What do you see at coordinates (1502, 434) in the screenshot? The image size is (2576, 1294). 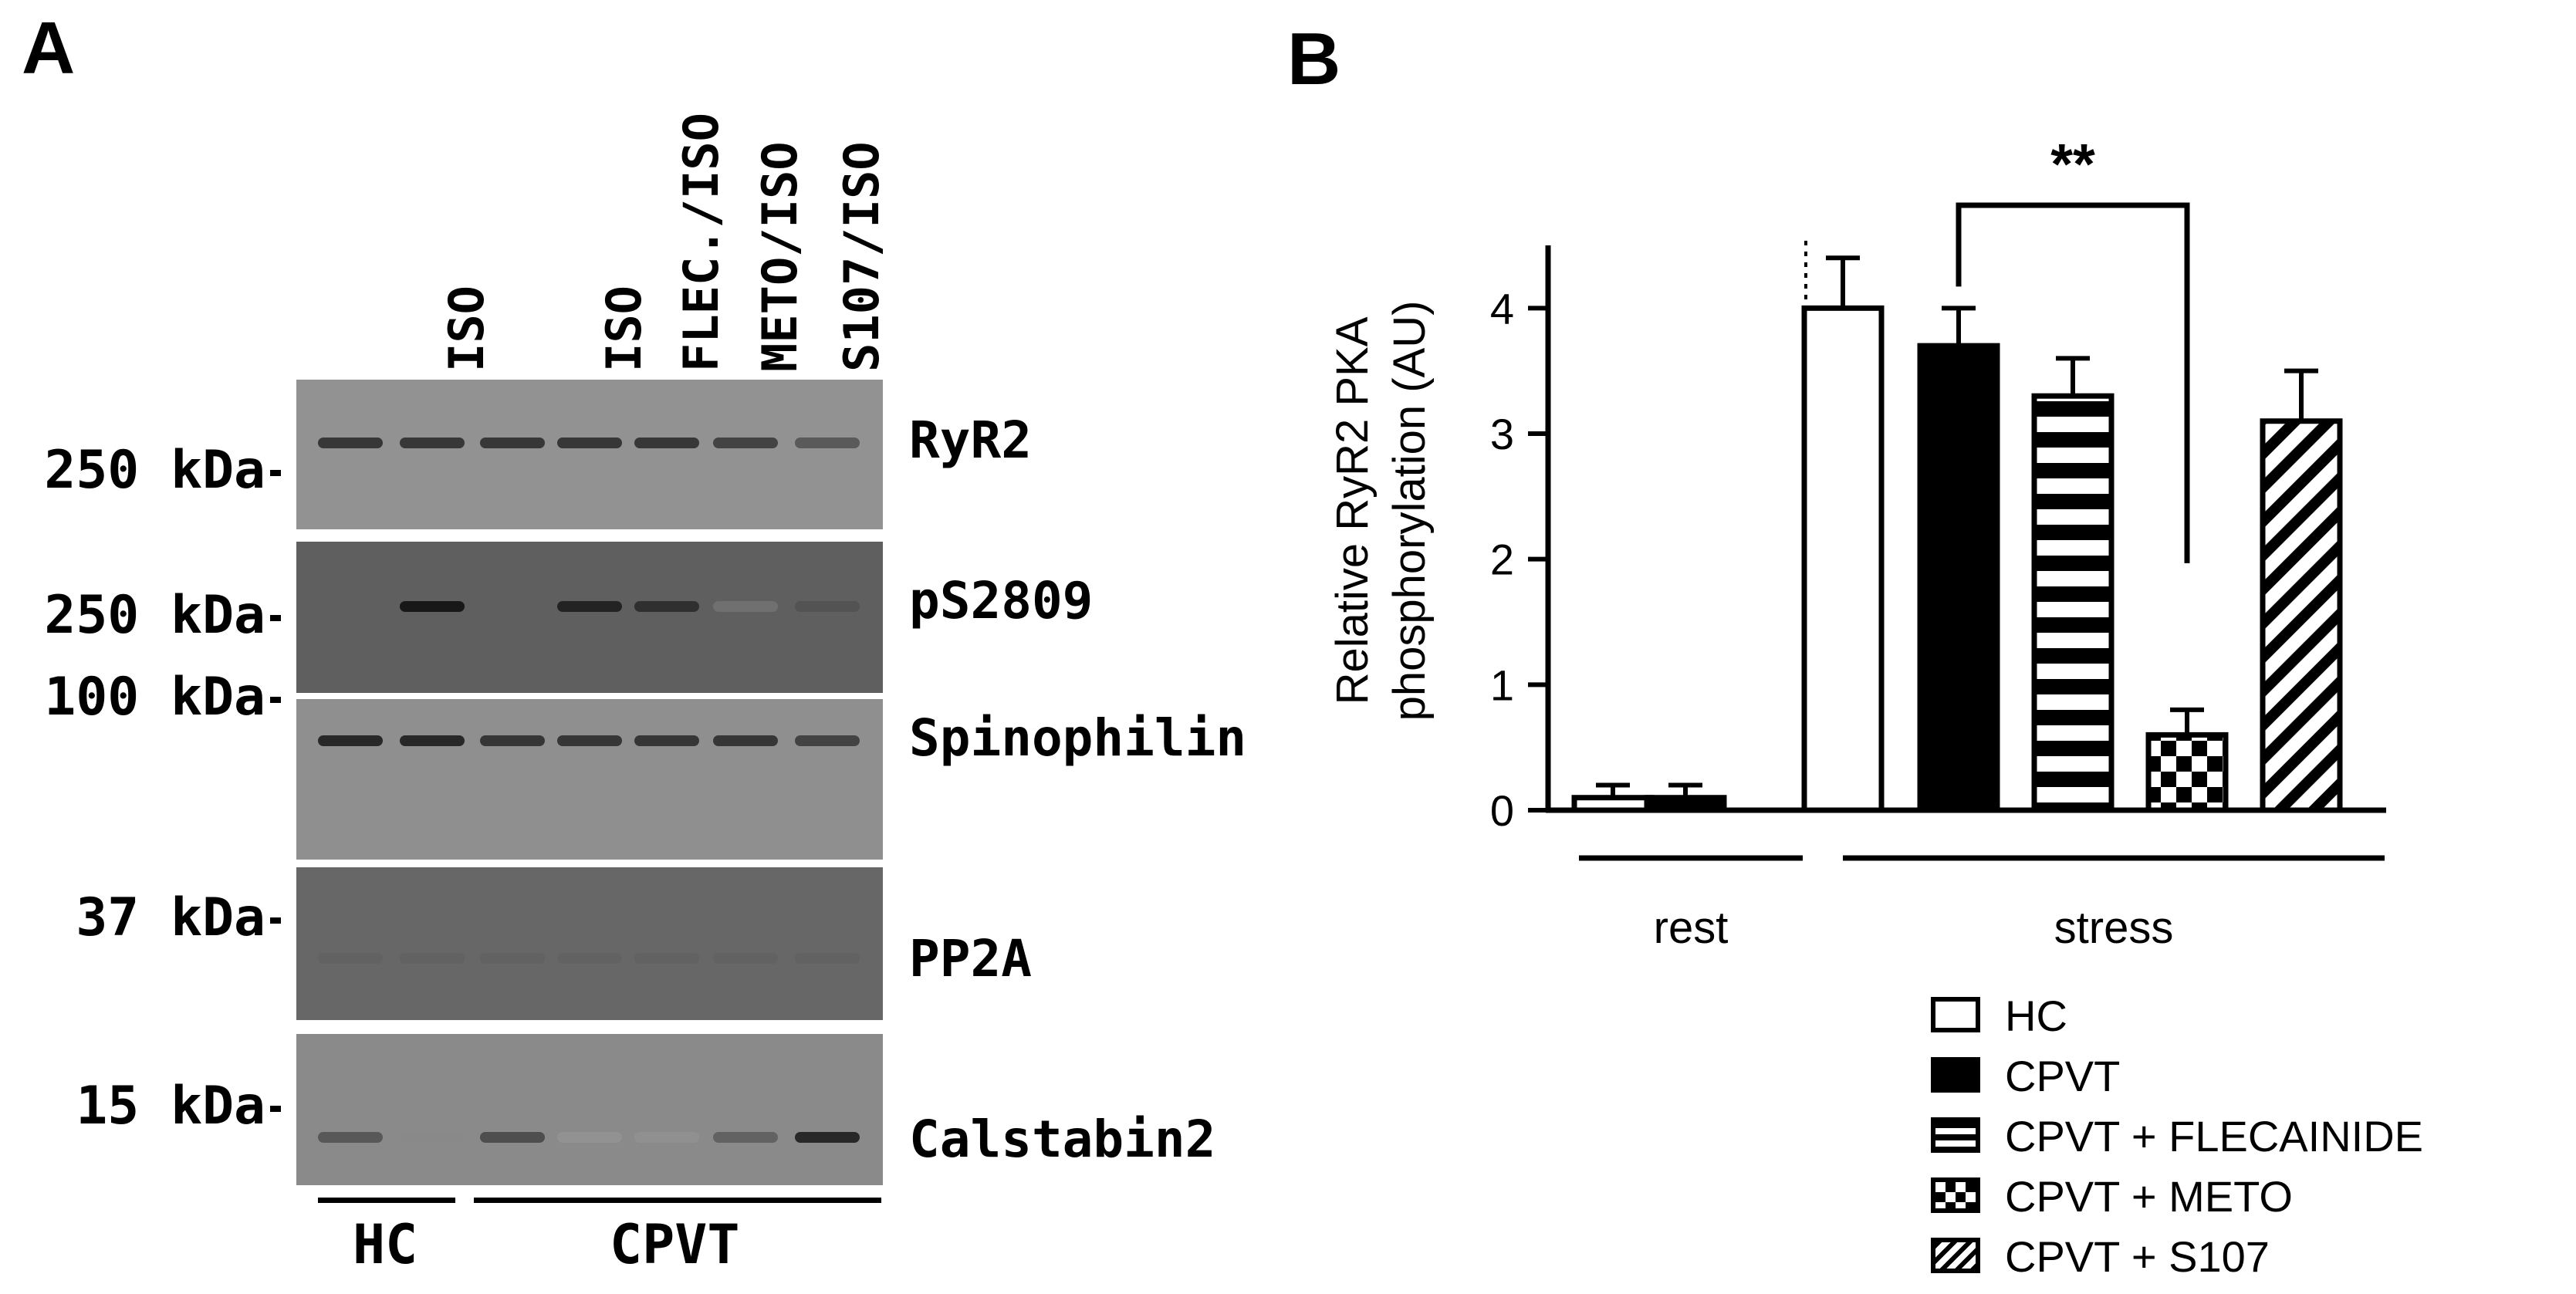 I see `y-tick-label: 3` at bounding box center [1502, 434].